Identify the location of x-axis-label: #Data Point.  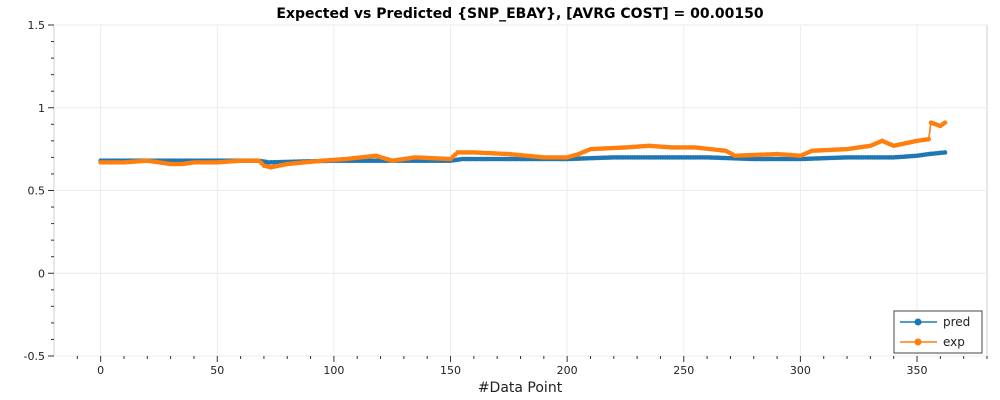
(520, 388).